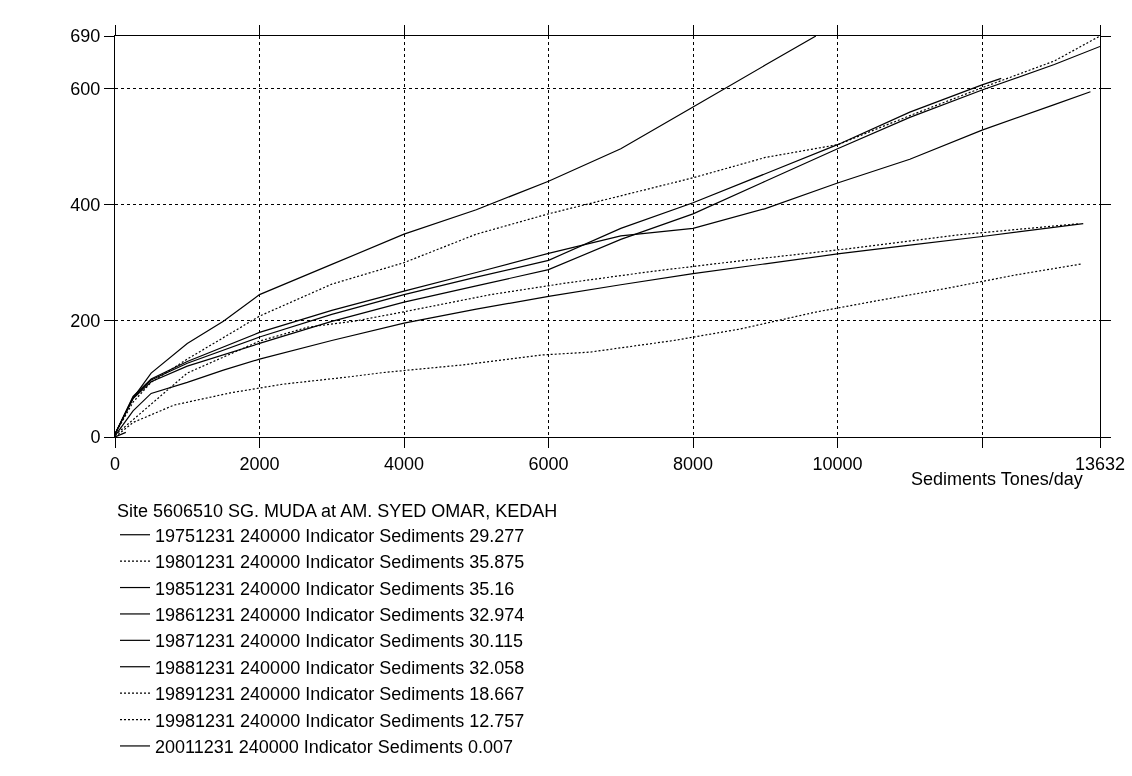 This screenshot has height=776, width=1132. Describe the element at coordinates (693, 463) in the screenshot. I see `x-tick-label: 8000` at that location.